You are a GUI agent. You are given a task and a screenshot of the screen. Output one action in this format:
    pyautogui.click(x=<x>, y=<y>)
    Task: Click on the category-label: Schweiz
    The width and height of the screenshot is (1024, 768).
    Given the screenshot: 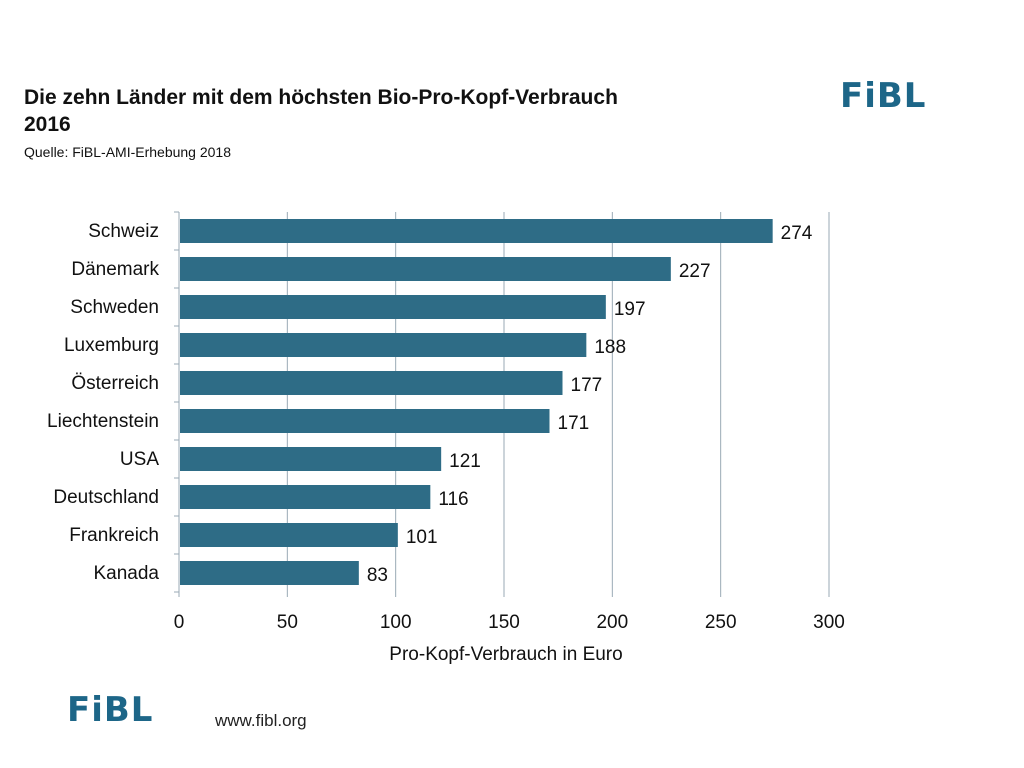 What is the action you would take?
    pyautogui.click(x=123, y=231)
    